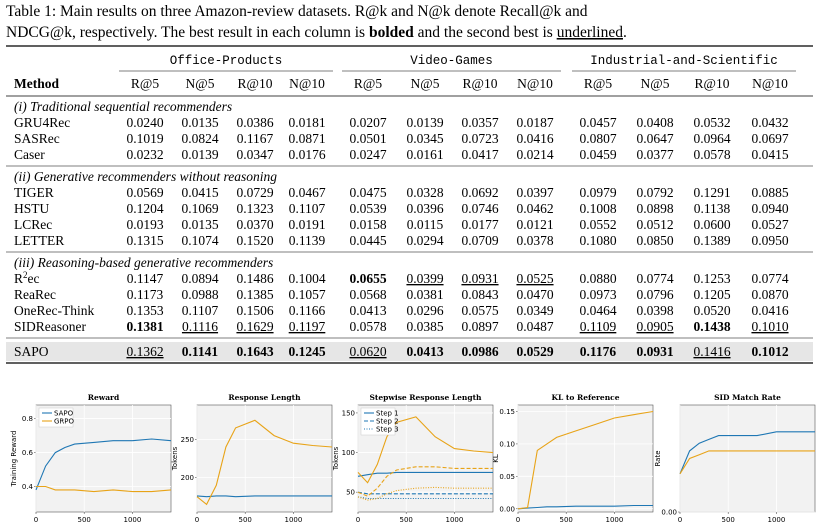  I want to click on table-cell: 0.1389, so click(711, 240).